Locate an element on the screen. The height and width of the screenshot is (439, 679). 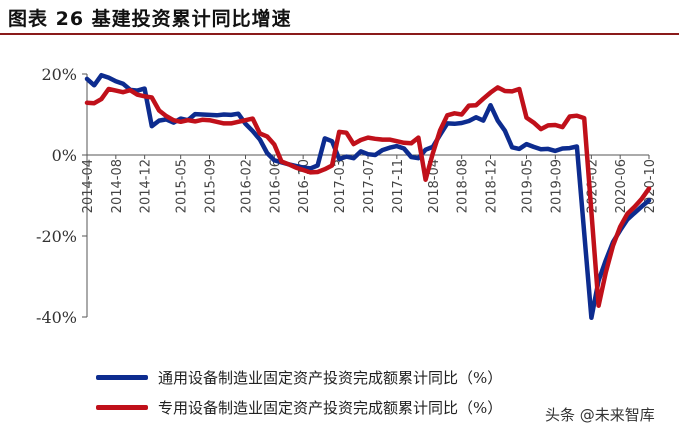
x-tick-label: 2014-12 is located at coordinates (146, 186).